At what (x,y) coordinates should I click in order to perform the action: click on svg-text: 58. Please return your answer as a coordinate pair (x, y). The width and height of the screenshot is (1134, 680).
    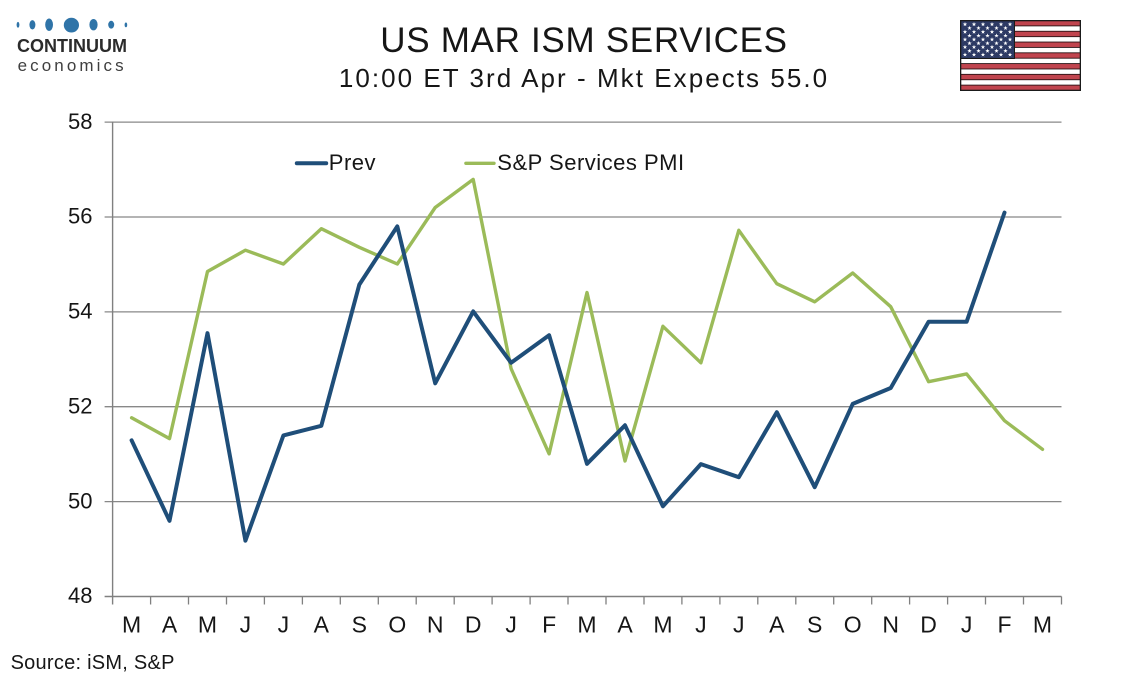
    Looking at the image, I should click on (80, 121).